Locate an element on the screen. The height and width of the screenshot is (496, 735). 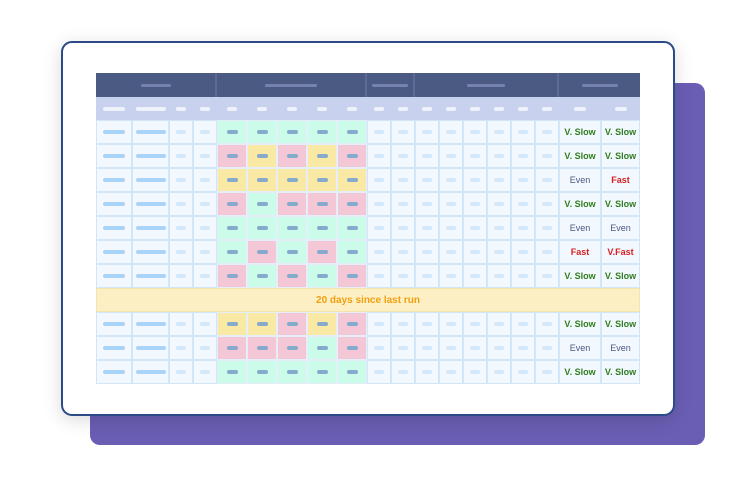
table-cell: V. Slow is located at coordinates (620, 324).